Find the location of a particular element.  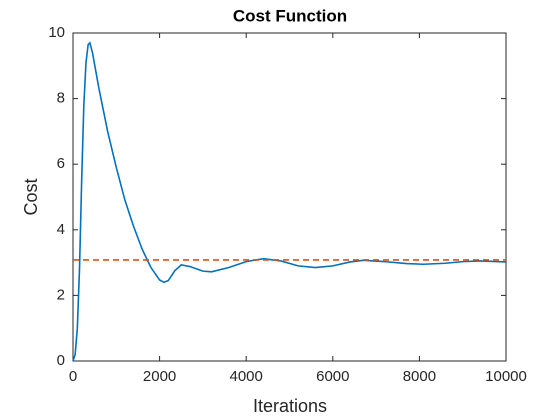

x-tick-label: 4000 is located at coordinates (246, 376).